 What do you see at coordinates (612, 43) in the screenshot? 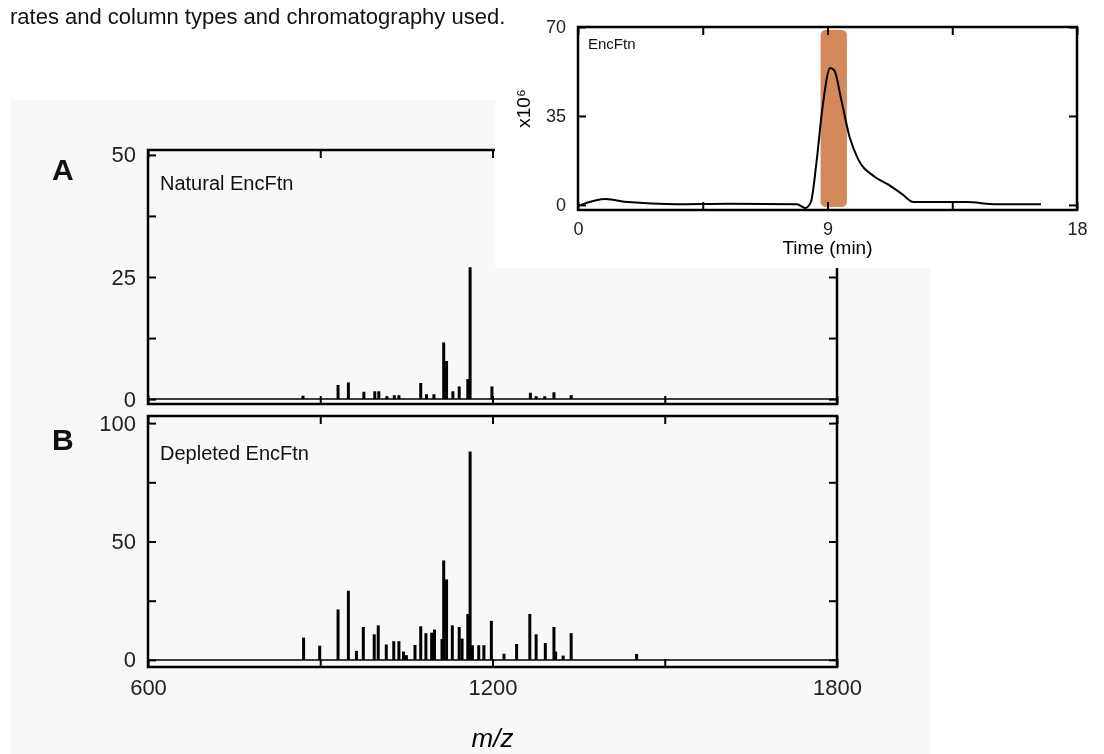
I see `annotation: EncFtn` at bounding box center [612, 43].